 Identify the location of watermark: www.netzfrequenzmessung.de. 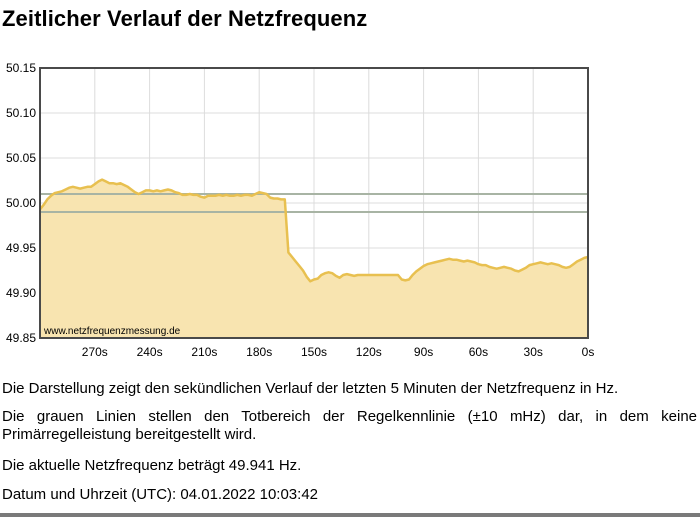
(112, 331).